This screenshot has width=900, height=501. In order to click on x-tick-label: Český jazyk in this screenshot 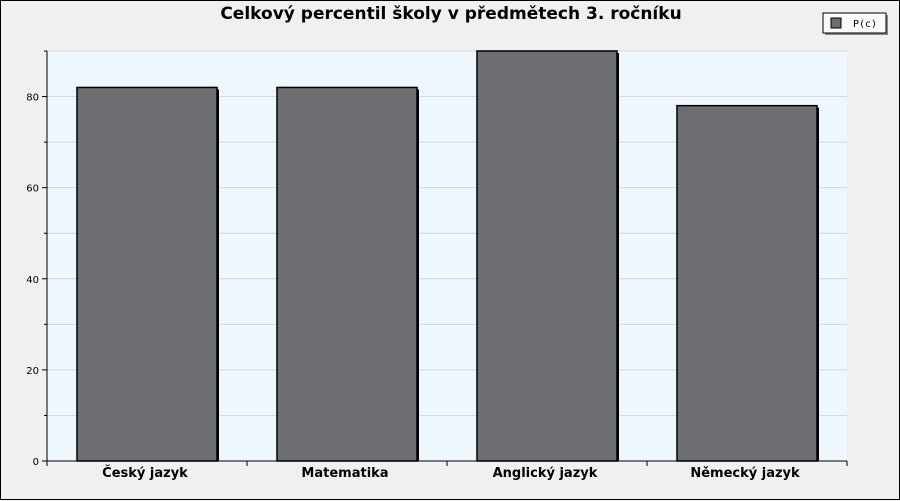, I will do `click(145, 473)`.